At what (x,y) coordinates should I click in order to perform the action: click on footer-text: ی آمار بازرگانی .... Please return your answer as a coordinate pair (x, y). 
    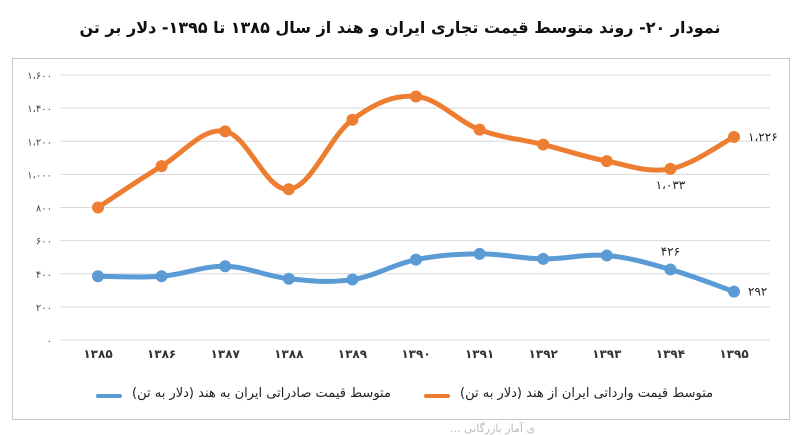
    Looking at the image, I should click on (493, 428).